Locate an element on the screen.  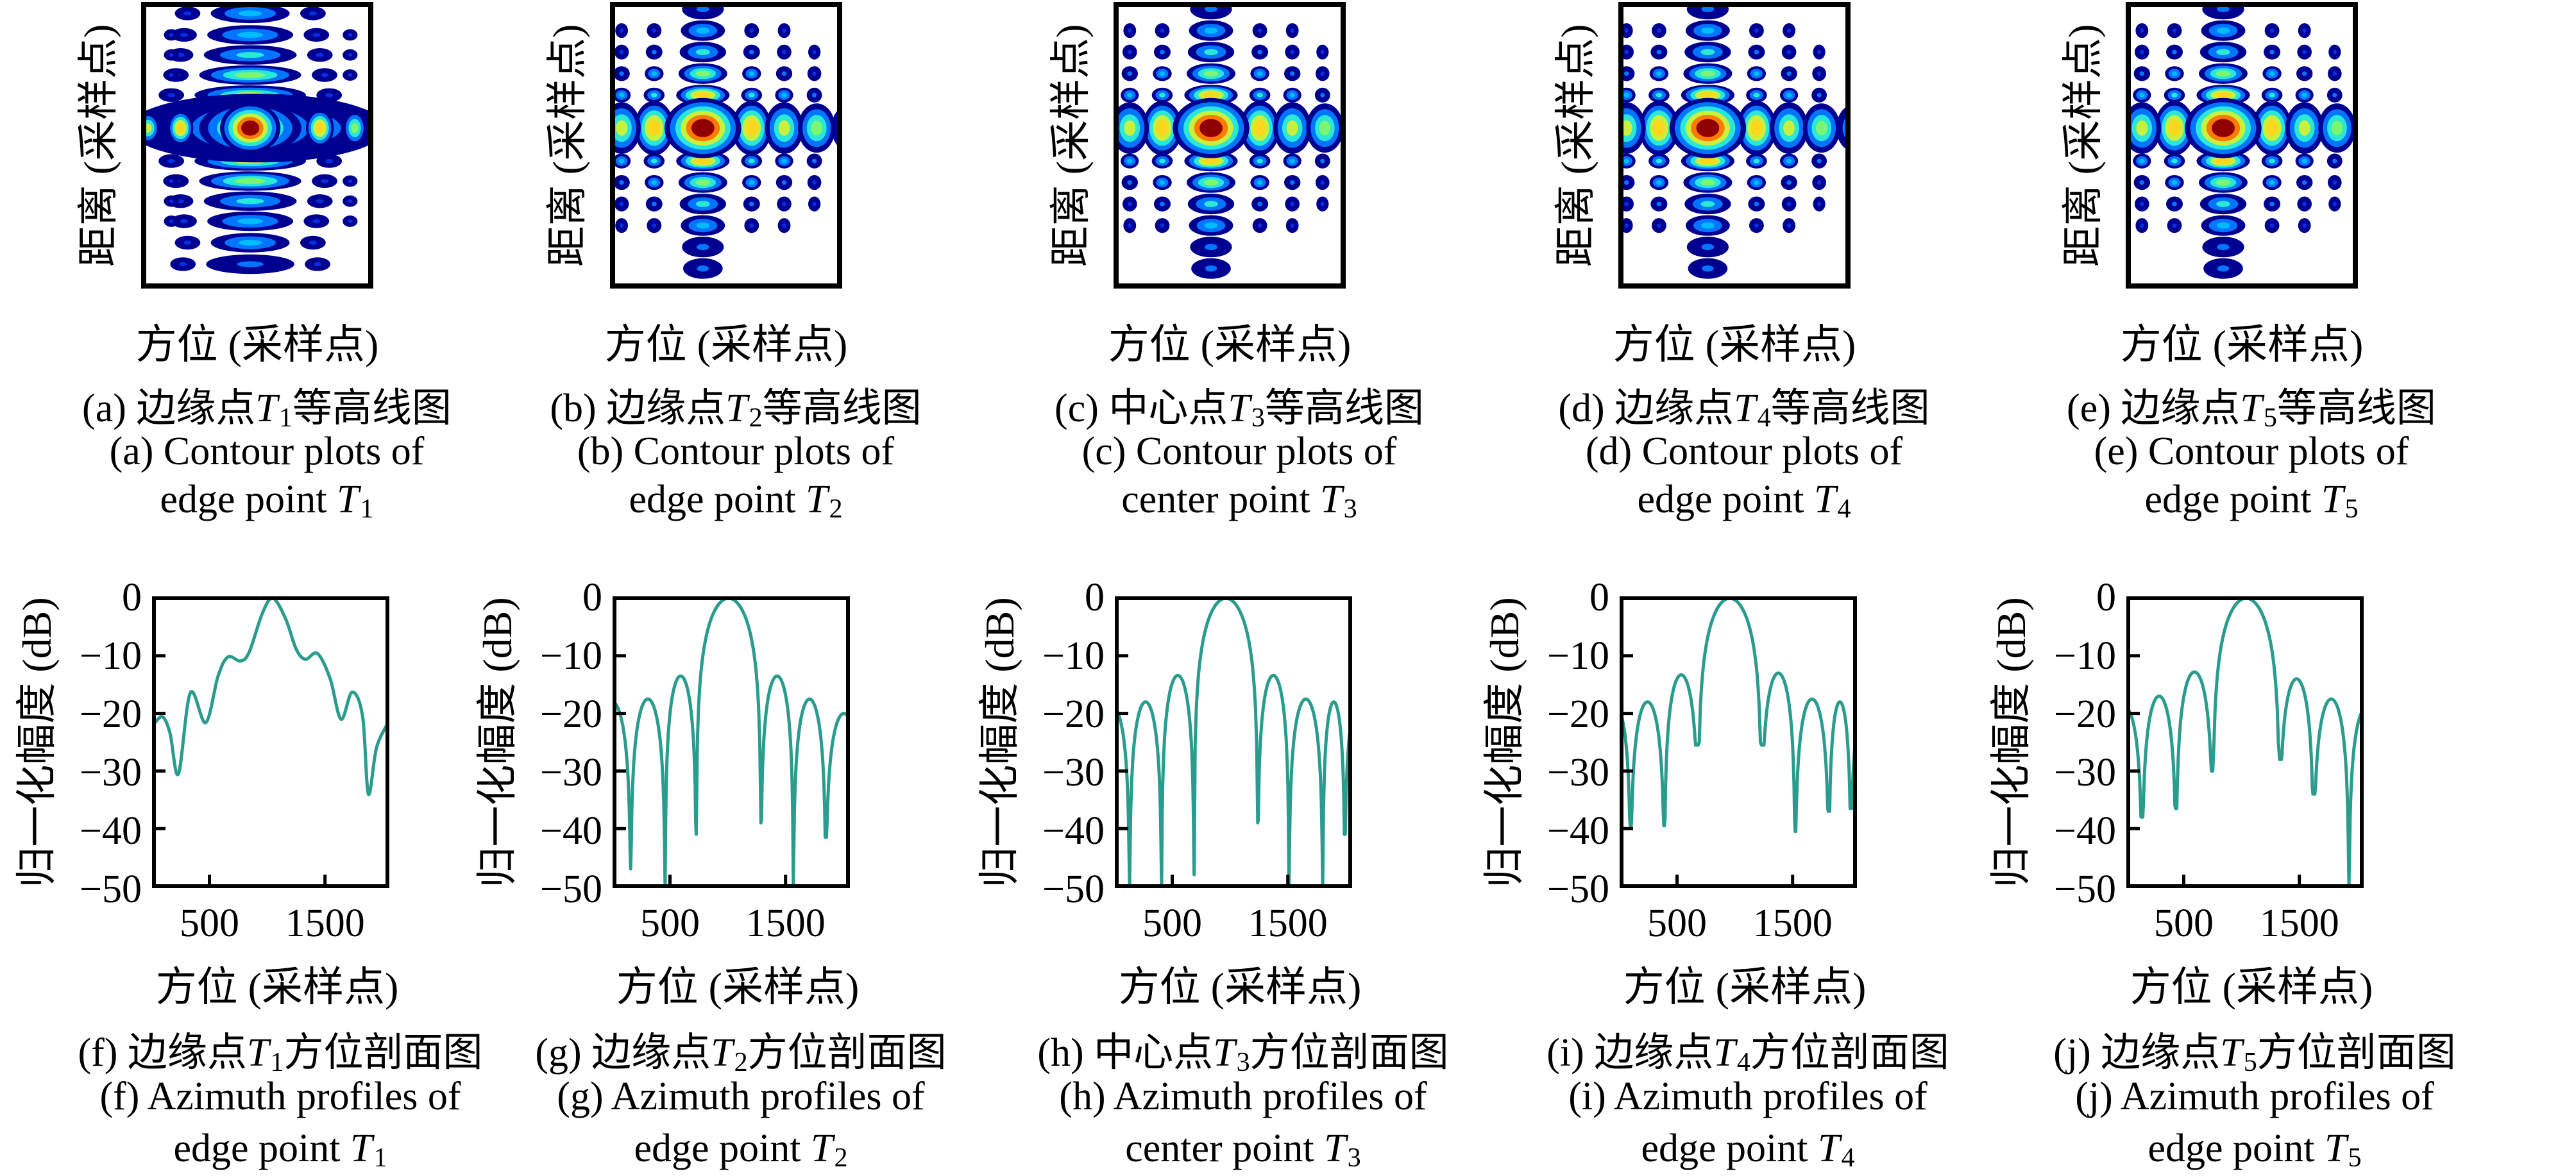
caption-en-line1: (j) Azimuth profiles of is located at coordinates (2254, 1096).